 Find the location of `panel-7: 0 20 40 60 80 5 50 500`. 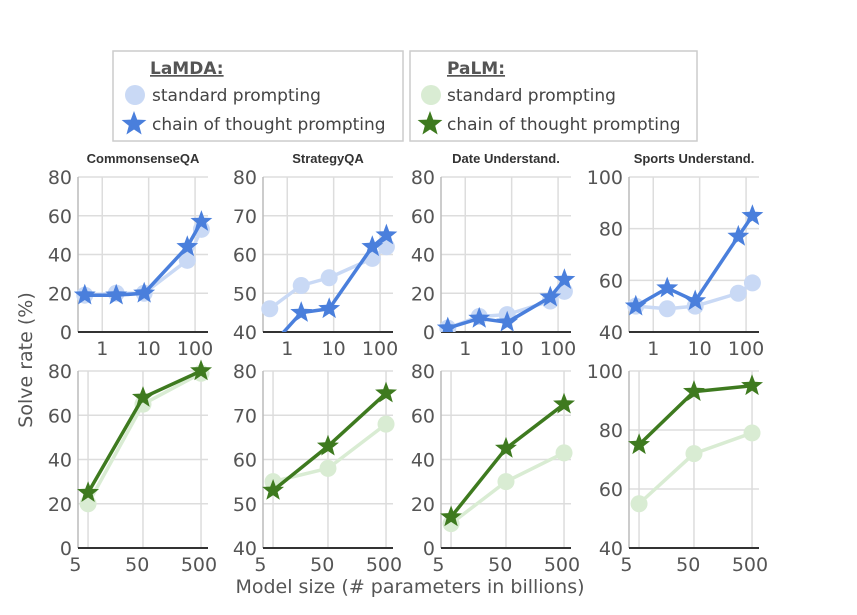

panel-7: 0 20 40 60 80 5 50 500 is located at coordinates (495, 468).